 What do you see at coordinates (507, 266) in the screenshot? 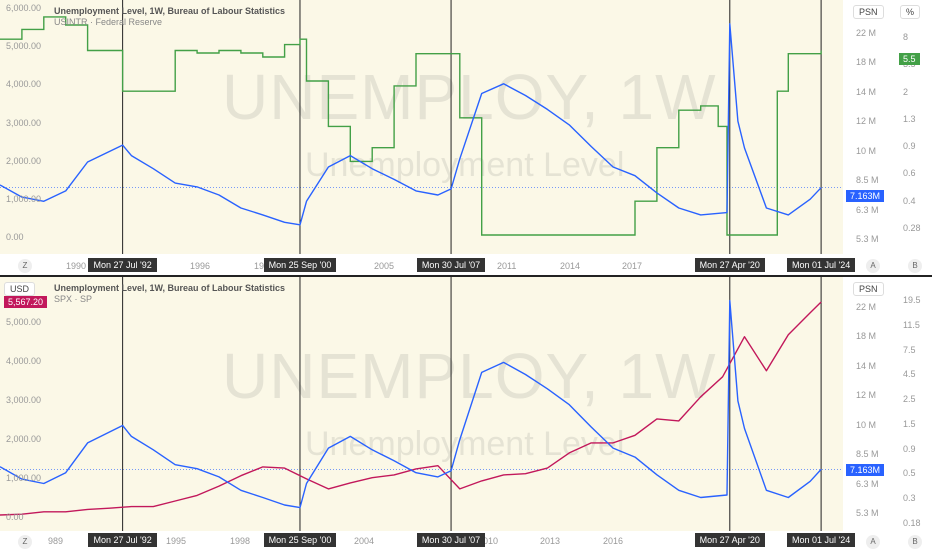
I see `x-tick-label: 2011` at bounding box center [507, 266].